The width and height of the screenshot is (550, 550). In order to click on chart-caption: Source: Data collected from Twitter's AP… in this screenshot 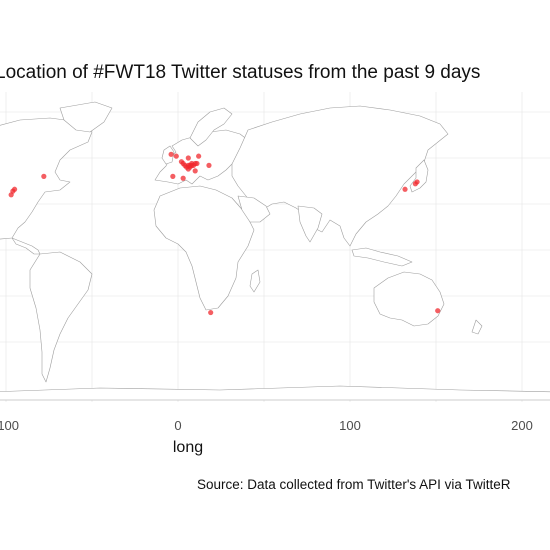, I will do `click(354, 484)`.